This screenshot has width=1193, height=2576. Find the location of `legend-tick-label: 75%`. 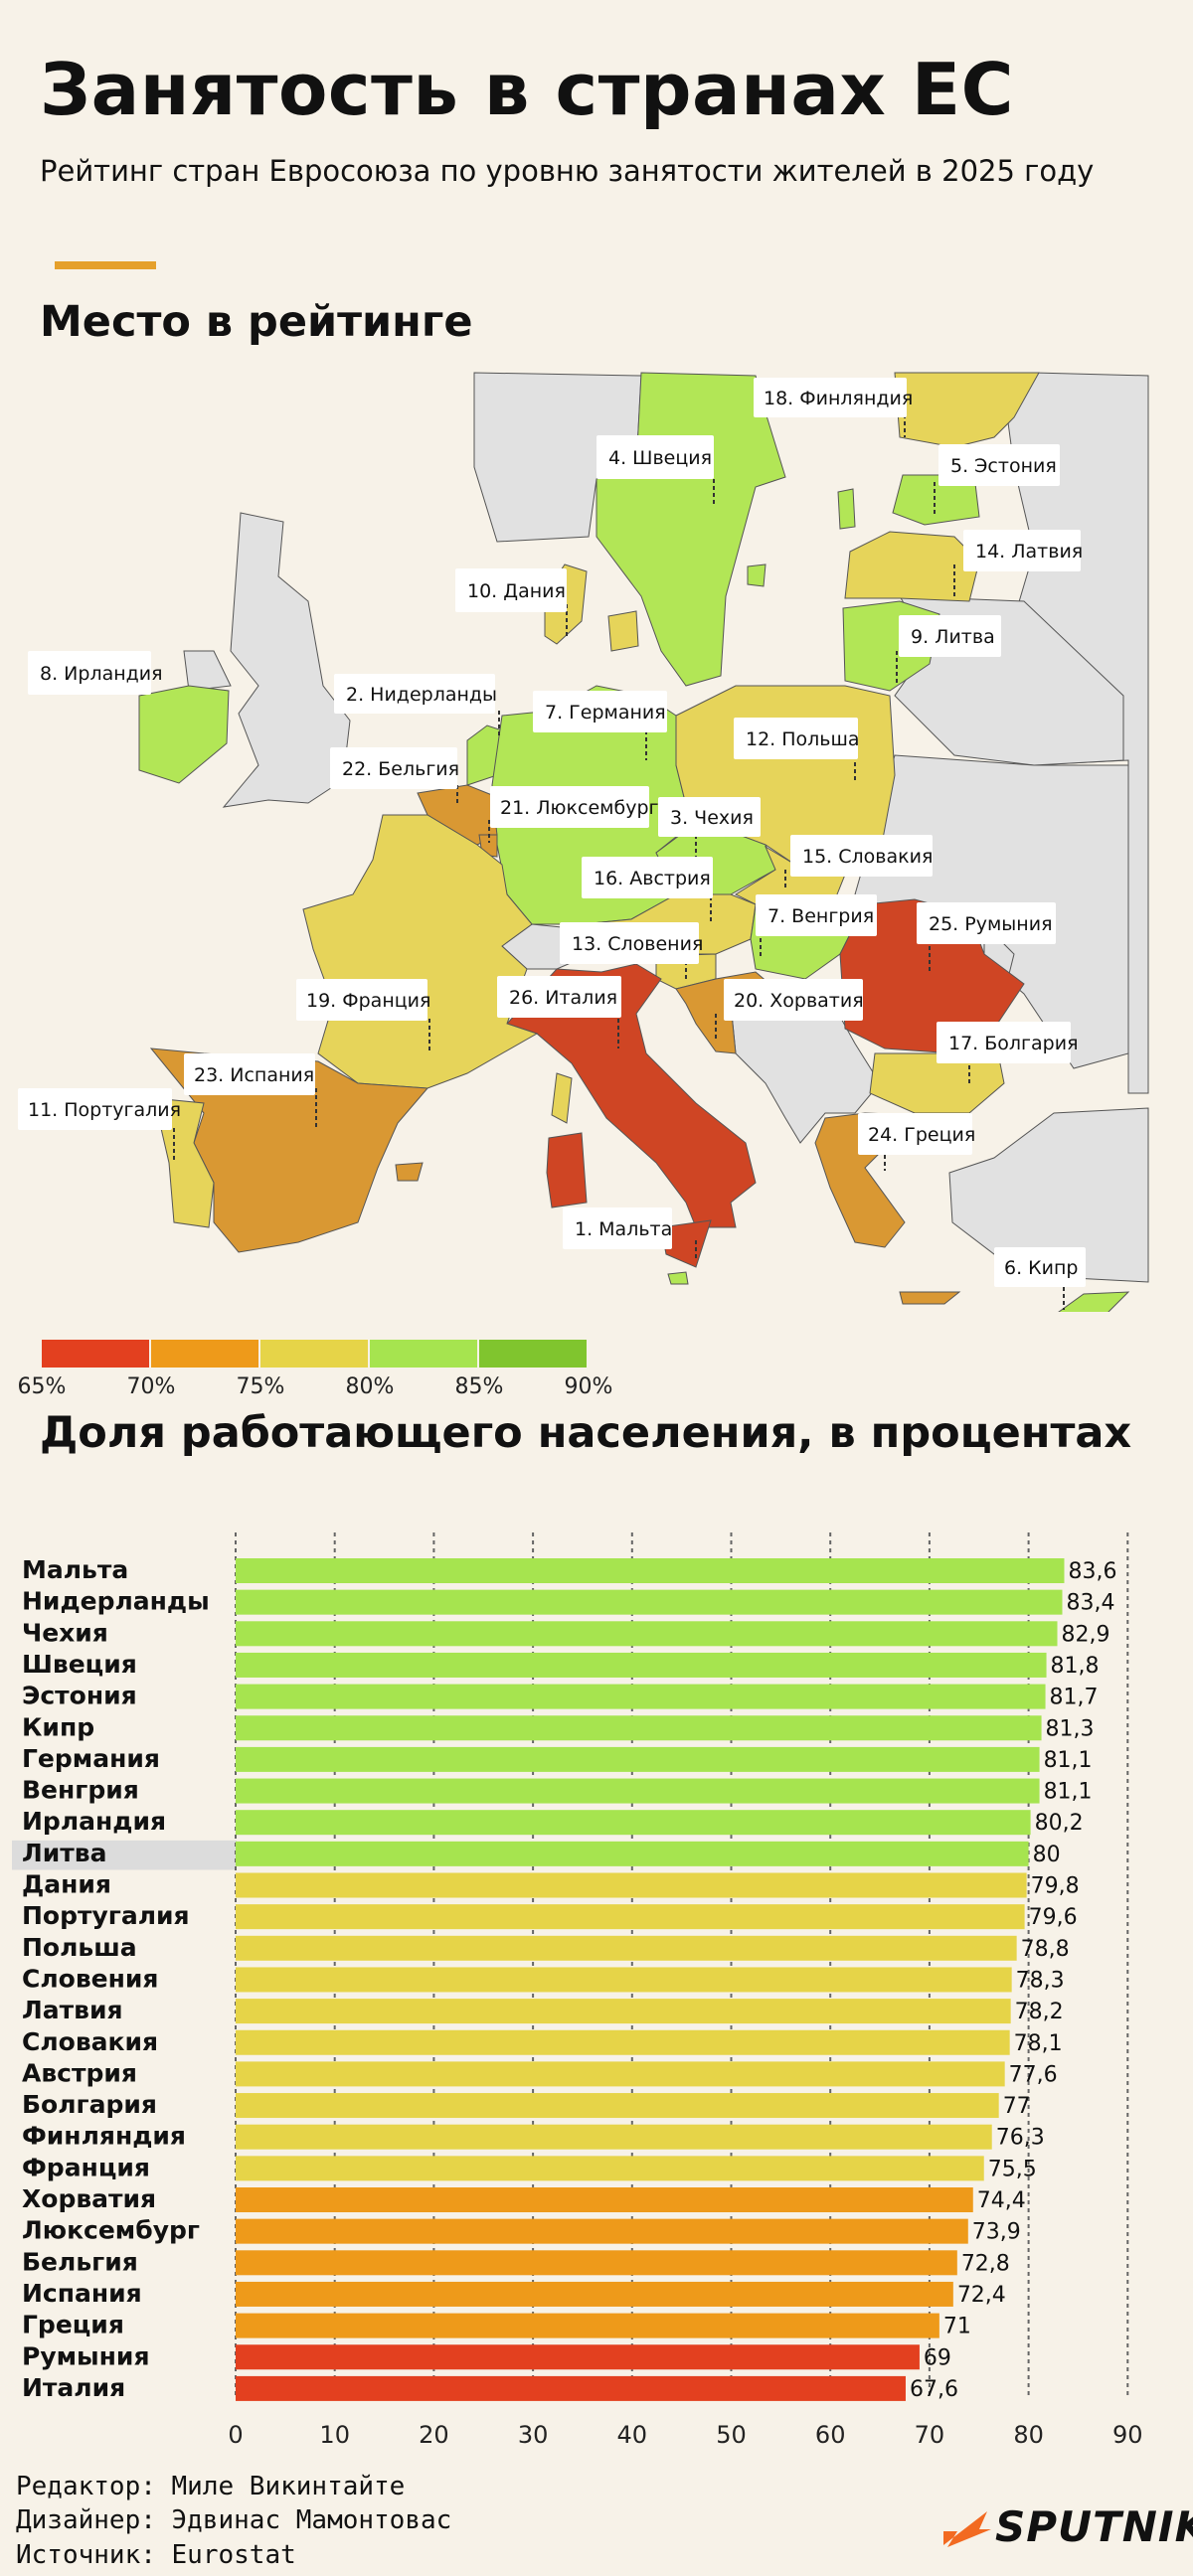

legend-tick-label: 75% is located at coordinates (261, 1386).